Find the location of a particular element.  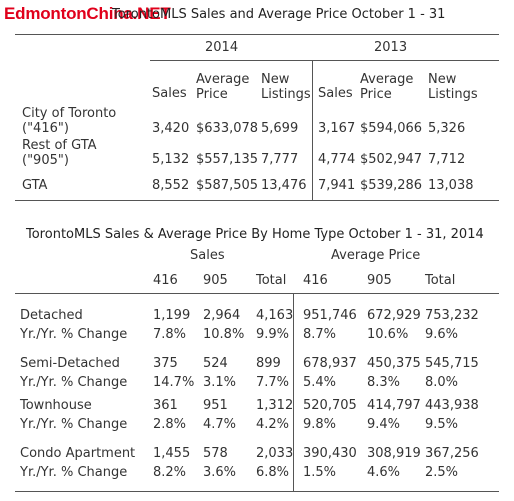

table2-cell: 375 is located at coordinates (165, 363).